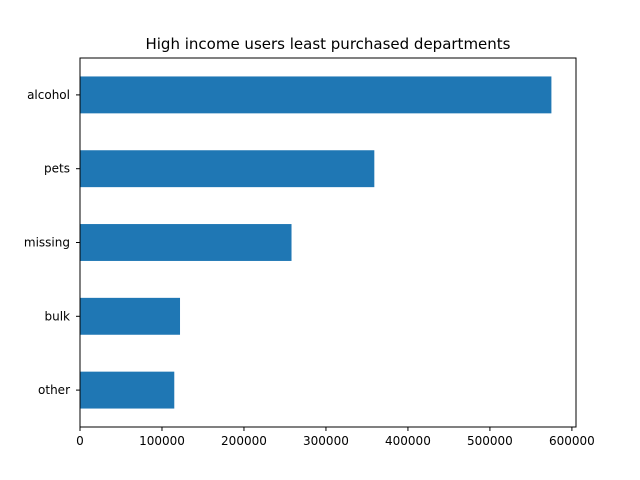 Image resolution: width=640 pixels, height=480 pixels. Describe the element at coordinates (572, 441) in the screenshot. I see `x-tick-label: 600000` at that location.